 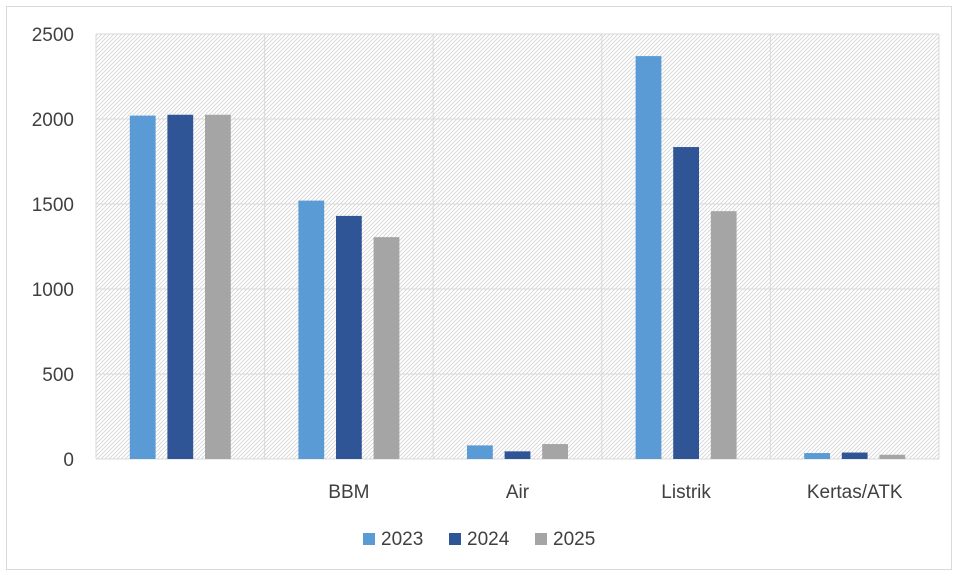 What do you see at coordinates (53, 290) in the screenshot?
I see `y-tick-label: 1000` at bounding box center [53, 290].